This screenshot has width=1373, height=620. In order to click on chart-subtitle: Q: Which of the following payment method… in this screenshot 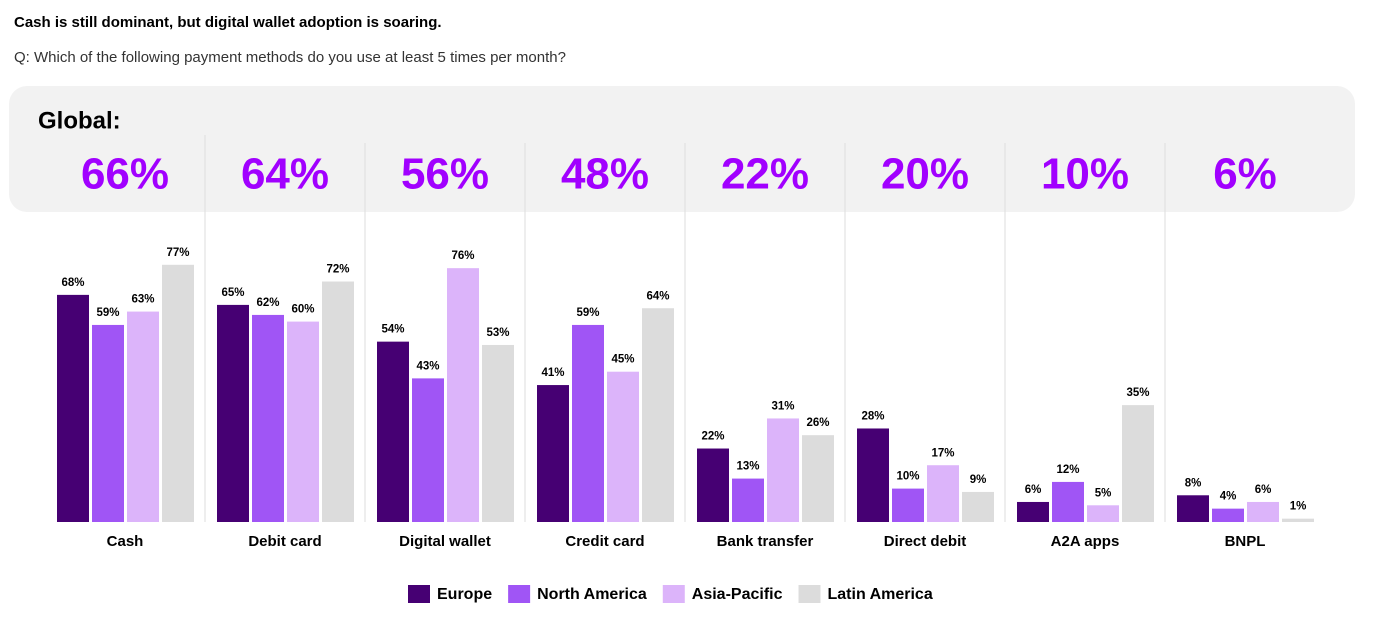, I will do `click(290, 57)`.